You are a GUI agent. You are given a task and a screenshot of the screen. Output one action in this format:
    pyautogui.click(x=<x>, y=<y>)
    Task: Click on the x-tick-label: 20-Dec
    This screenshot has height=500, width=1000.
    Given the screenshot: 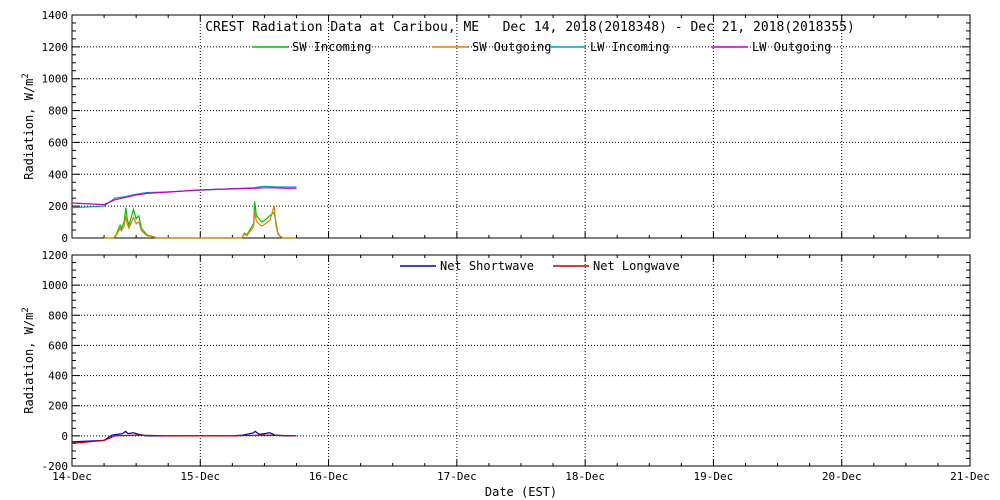 What is the action you would take?
    pyautogui.click(x=842, y=476)
    